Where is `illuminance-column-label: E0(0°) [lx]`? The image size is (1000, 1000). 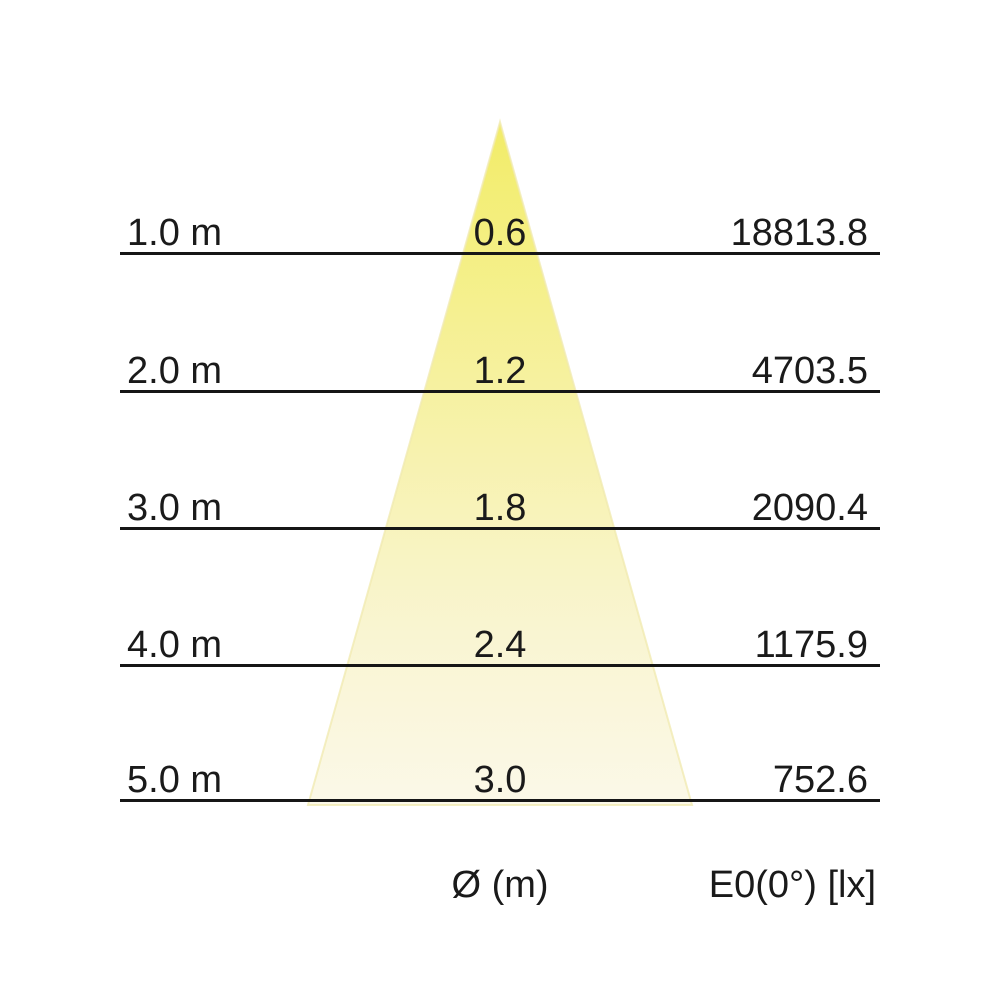
illuminance-column-label: E0(0°) [lx] is located at coordinates (792, 885).